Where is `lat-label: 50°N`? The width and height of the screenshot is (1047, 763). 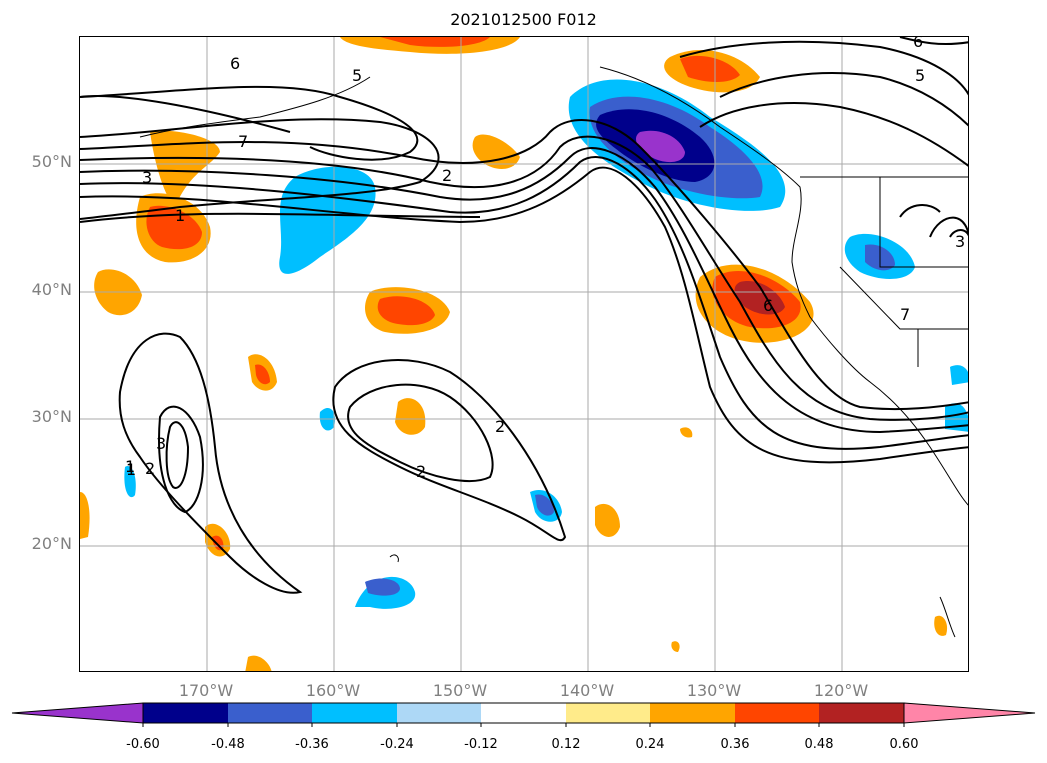 lat-label: 50°N is located at coordinates (51, 161).